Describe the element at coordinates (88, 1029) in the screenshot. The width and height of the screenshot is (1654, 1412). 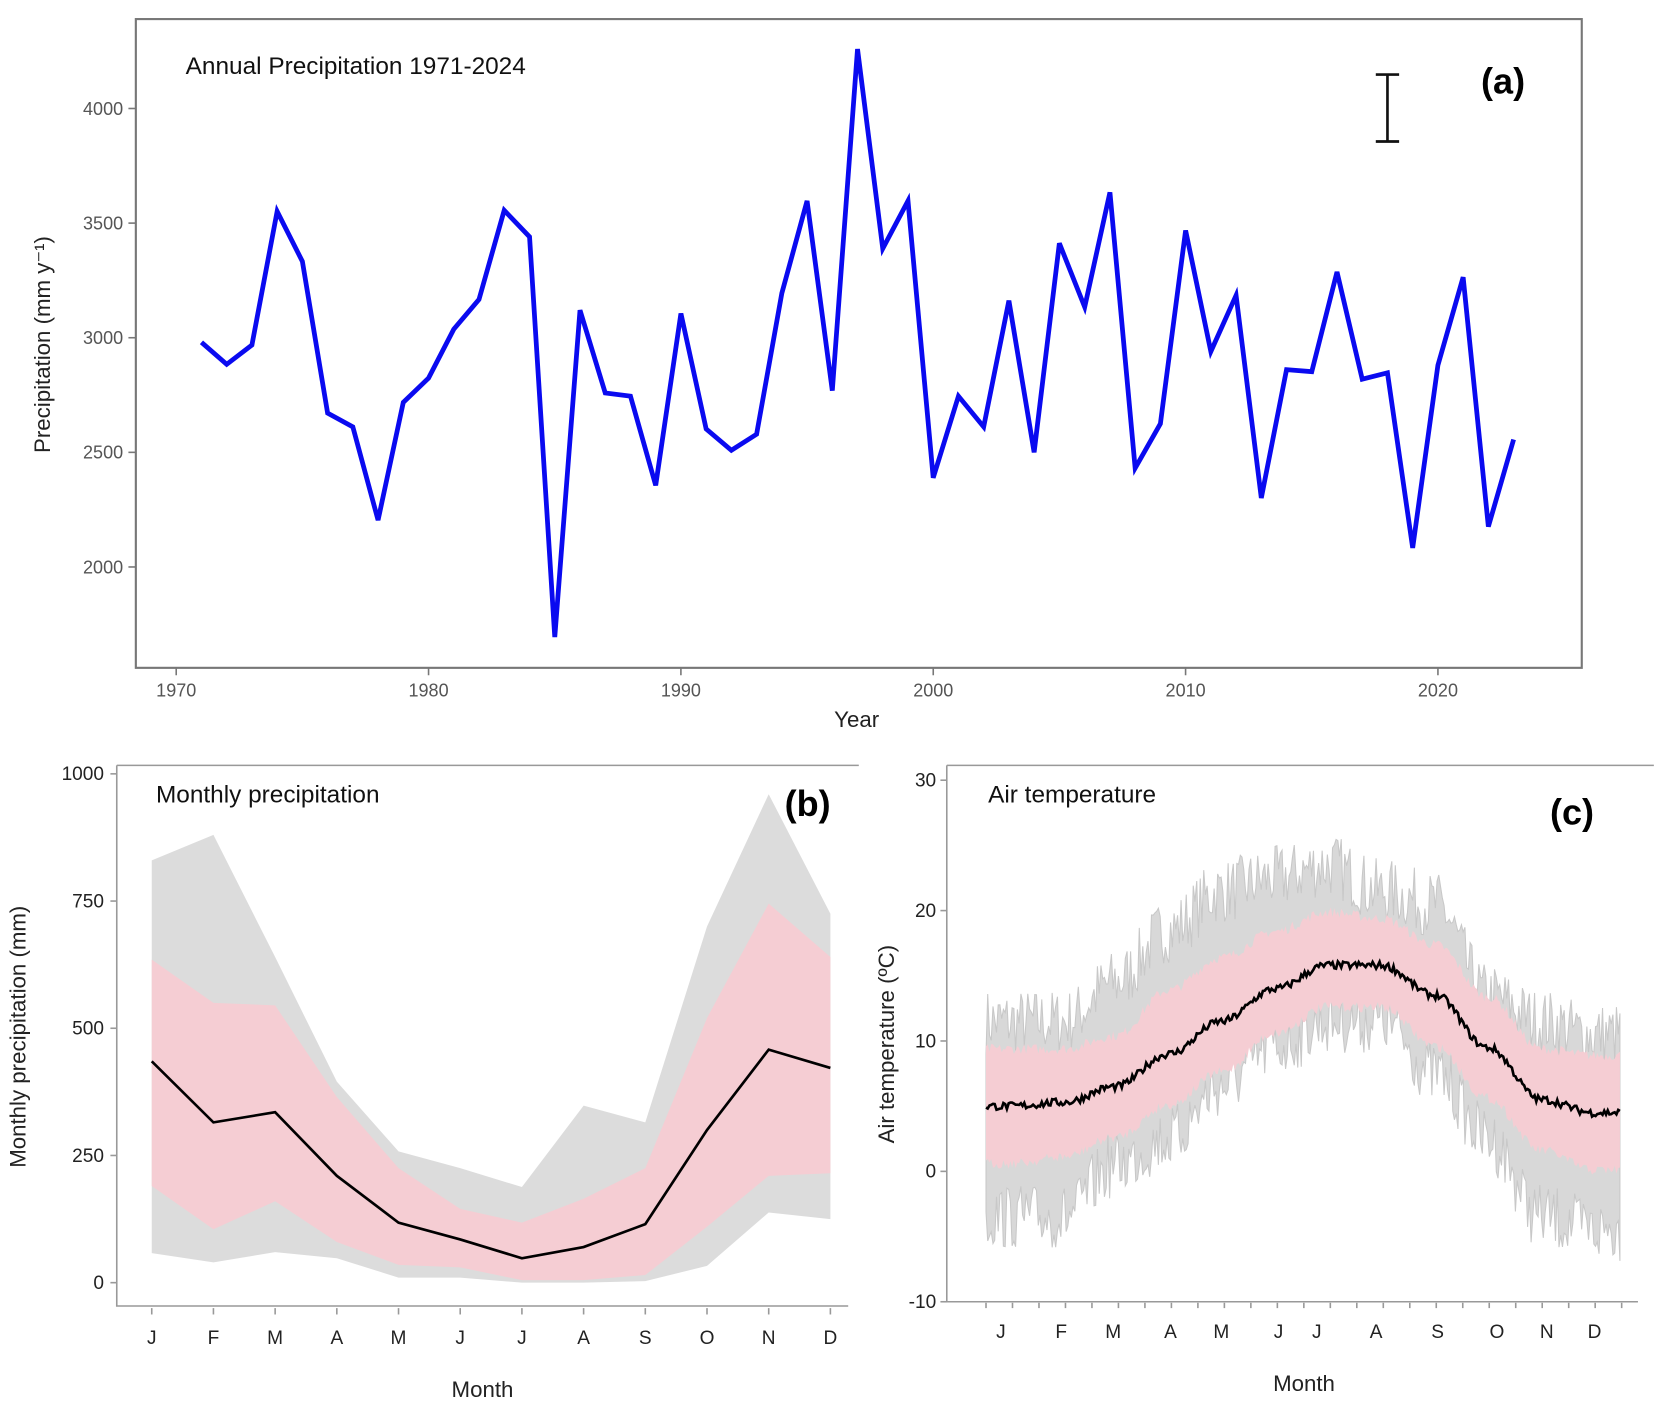
I see `y-tick-label: 500` at that location.